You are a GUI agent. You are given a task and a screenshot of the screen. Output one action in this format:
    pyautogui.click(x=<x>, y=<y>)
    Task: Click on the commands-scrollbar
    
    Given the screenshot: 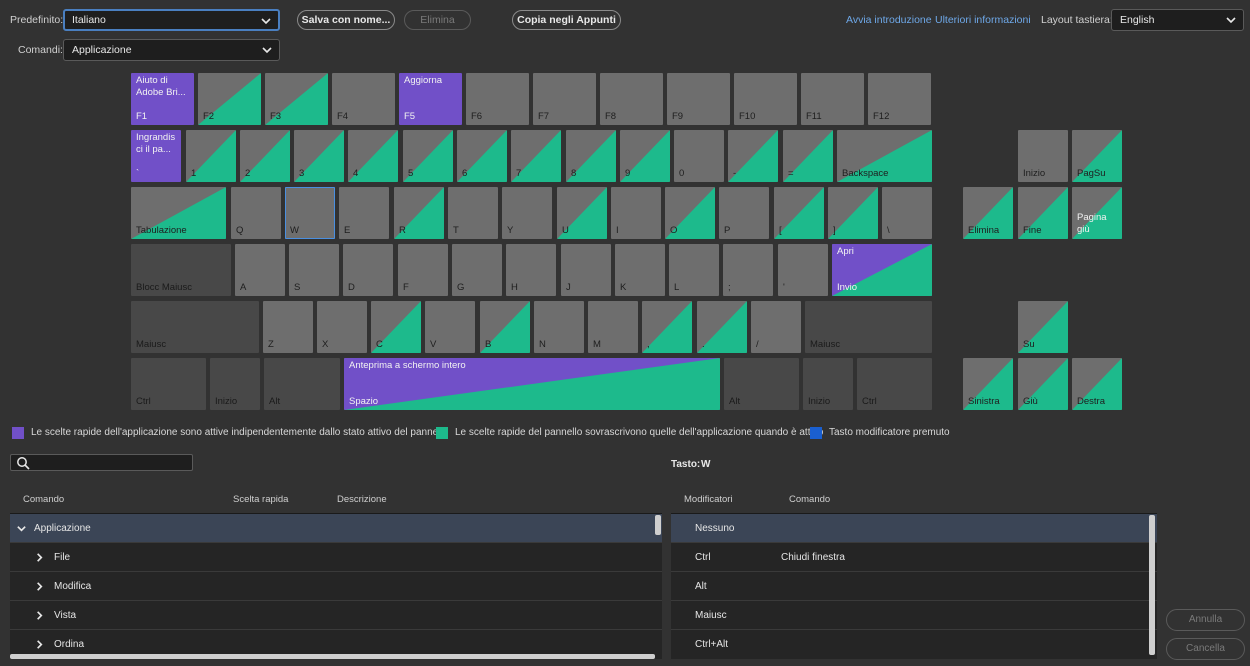 What is the action you would take?
    pyautogui.click(x=658, y=525)
    